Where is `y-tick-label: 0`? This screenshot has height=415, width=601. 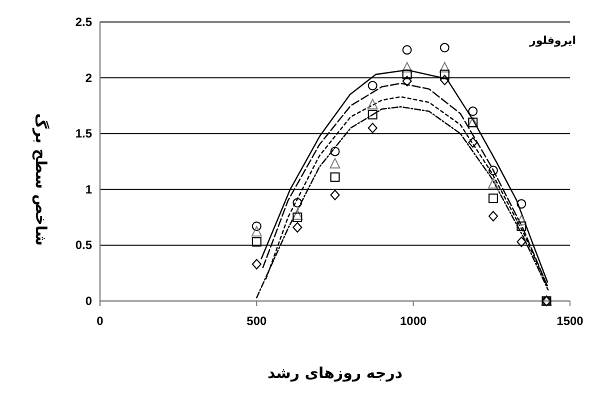 y-tick-label: 0 is located at coordinates (88, 301).